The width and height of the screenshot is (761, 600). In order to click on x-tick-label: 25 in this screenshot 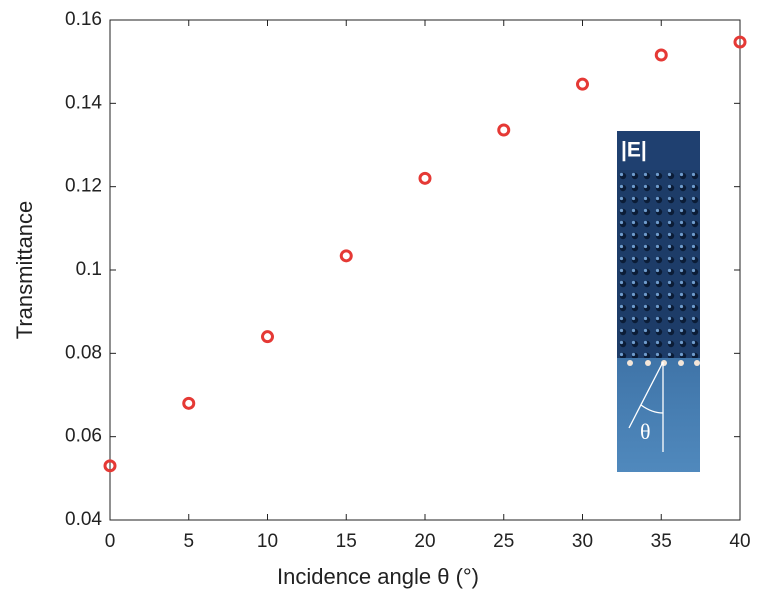, I will do `click(503, 541)`.